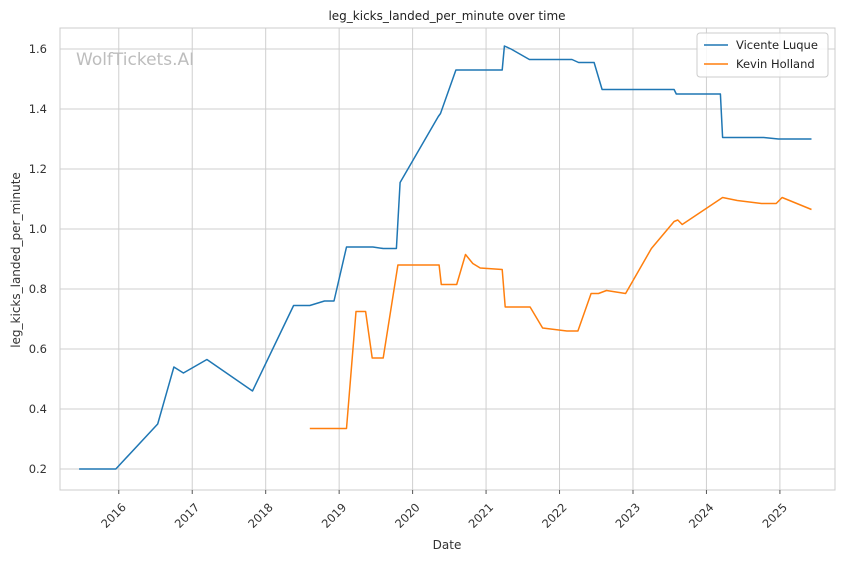 The height and width of the screenshot is (561, 844). I want to click on y-tick-label: 1.6, so click(38, 49).